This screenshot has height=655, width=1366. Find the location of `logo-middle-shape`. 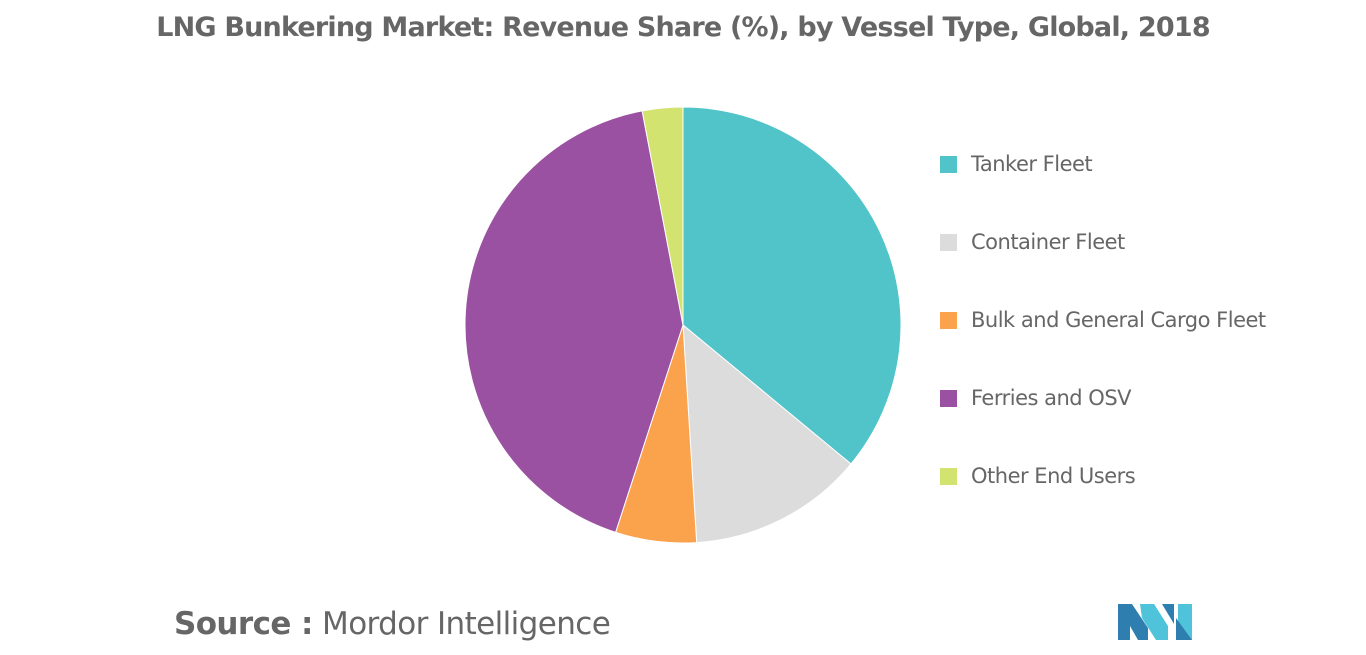

logo-middle-shape is located at coordinates (1154, 622).